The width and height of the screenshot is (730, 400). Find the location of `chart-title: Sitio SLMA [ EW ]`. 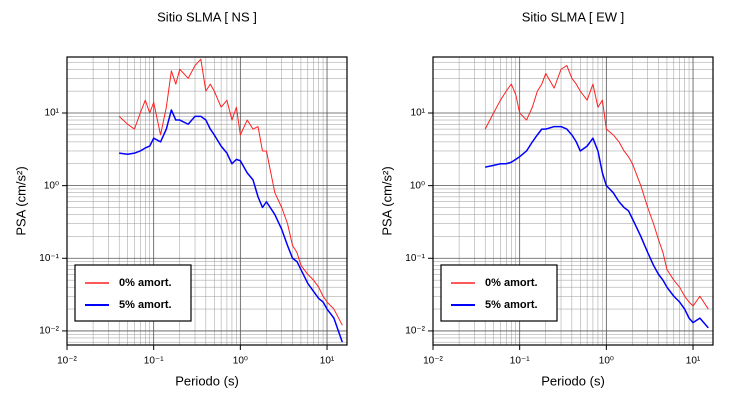

chart-title: Sitio SLMA [ EW ] is located at coordinates (573, 16).